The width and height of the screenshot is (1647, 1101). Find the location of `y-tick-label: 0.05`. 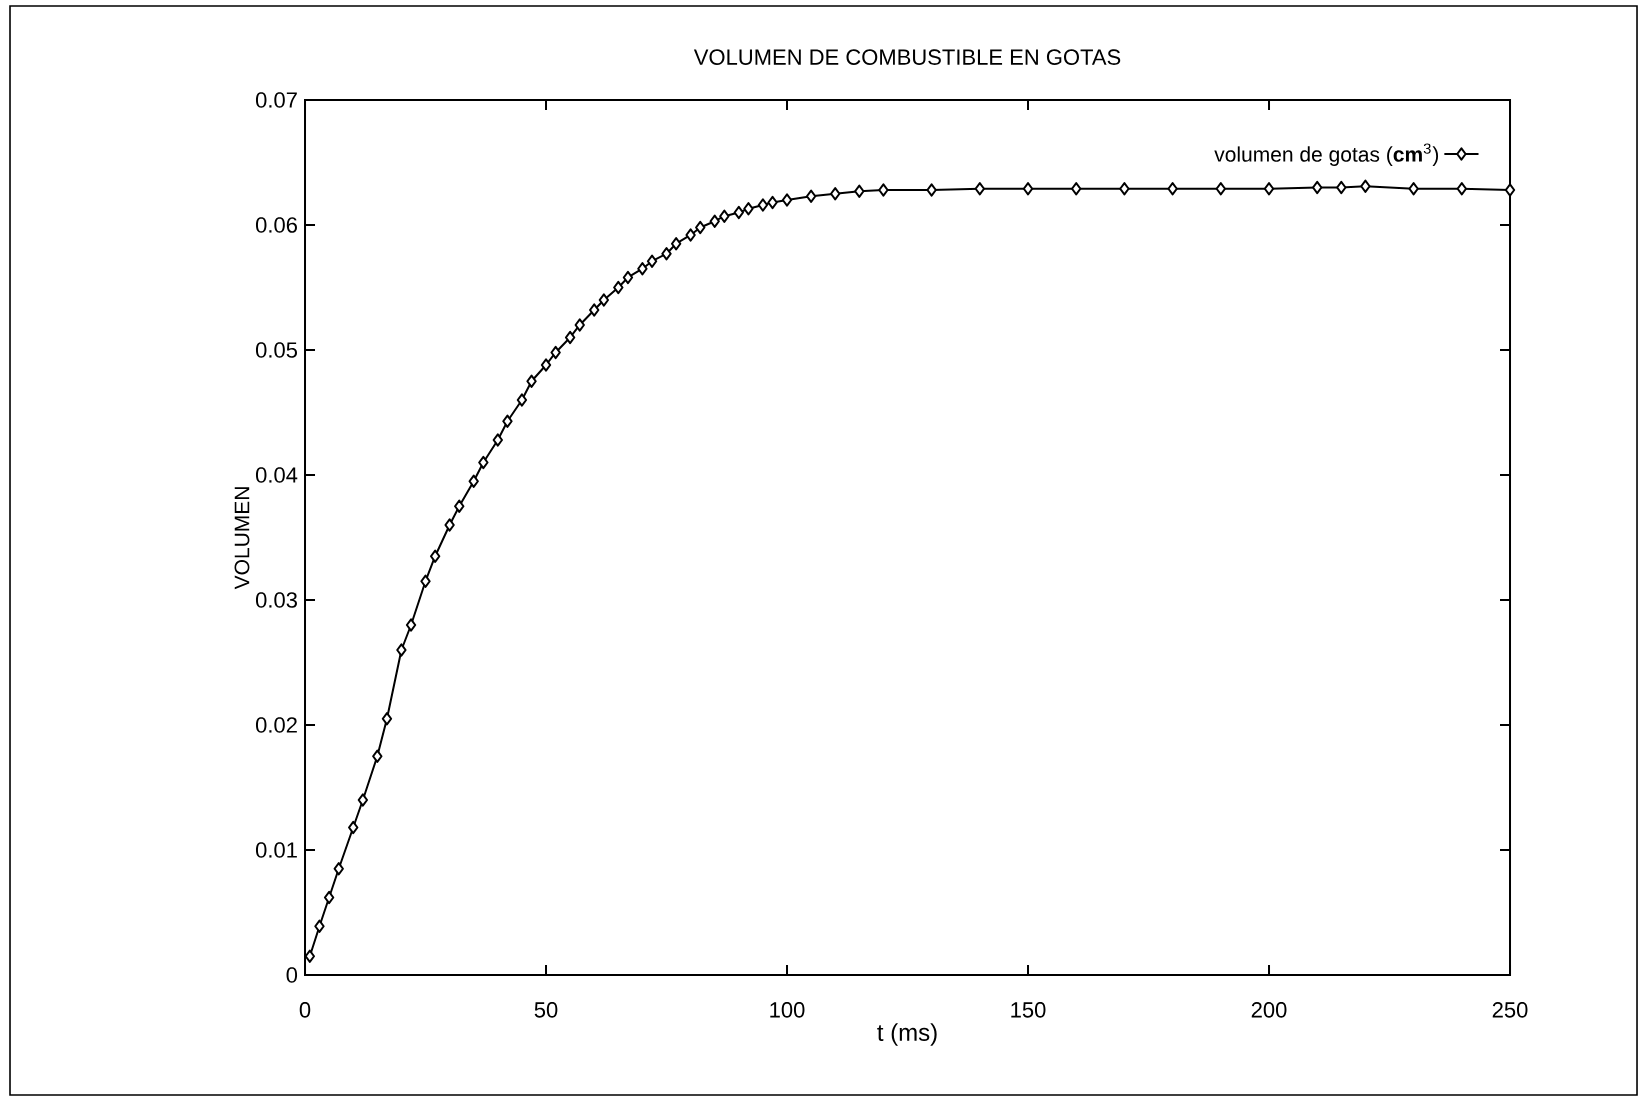

y-tick-label: 0.05 is located at coordinates (276, 350).